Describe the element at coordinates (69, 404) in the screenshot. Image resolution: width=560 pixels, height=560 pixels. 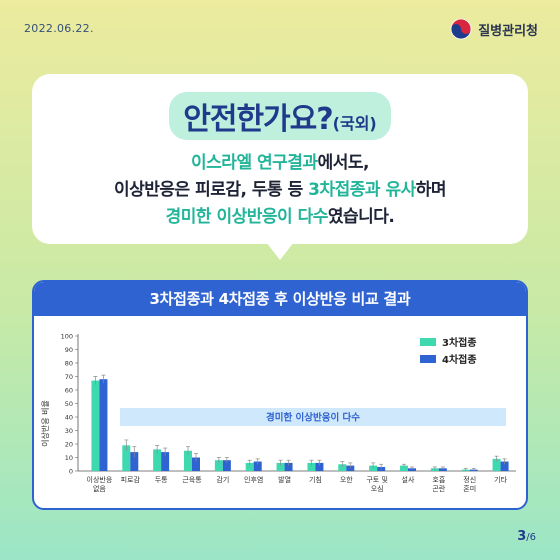
I see `y-tick-label: 50` at that location.